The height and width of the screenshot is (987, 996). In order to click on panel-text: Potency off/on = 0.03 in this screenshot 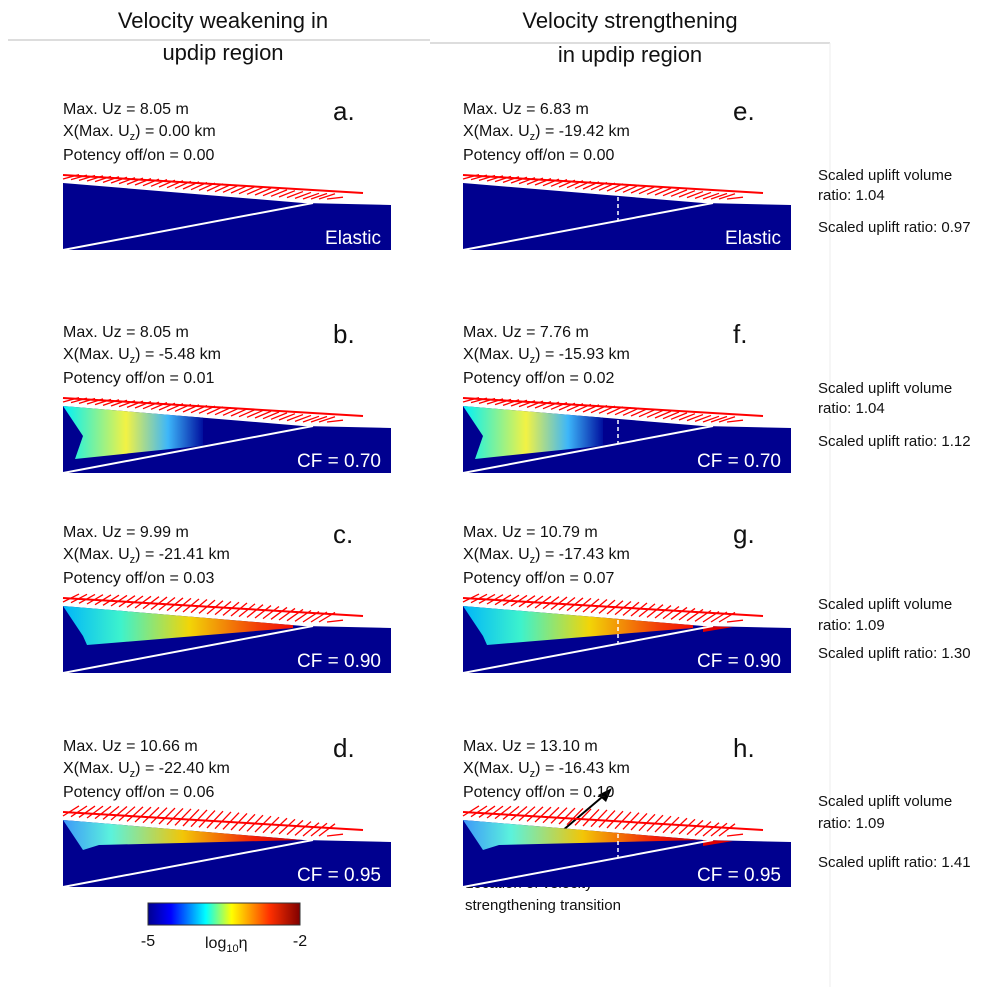, I will do `click(138, 578)`.